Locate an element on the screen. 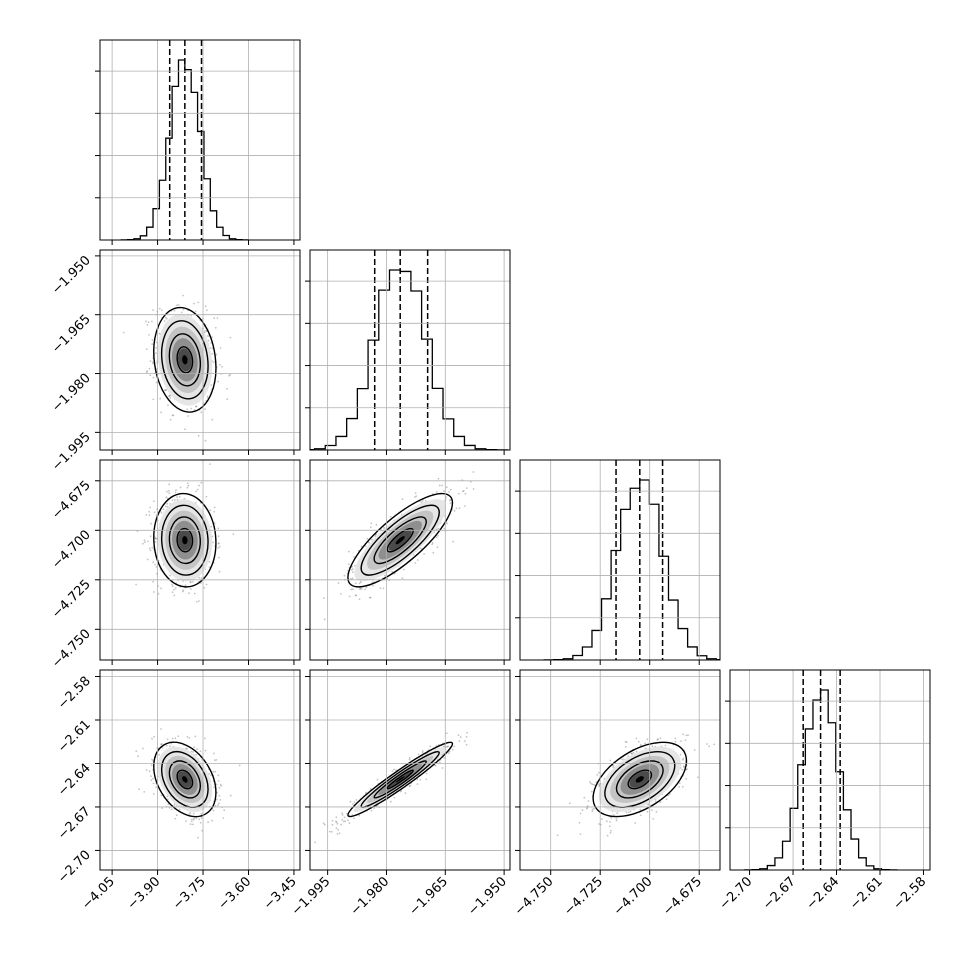 This screenshot has width=970, height=970. ytick-label-3-3: −2.67 is located at coordinates (74, 823).